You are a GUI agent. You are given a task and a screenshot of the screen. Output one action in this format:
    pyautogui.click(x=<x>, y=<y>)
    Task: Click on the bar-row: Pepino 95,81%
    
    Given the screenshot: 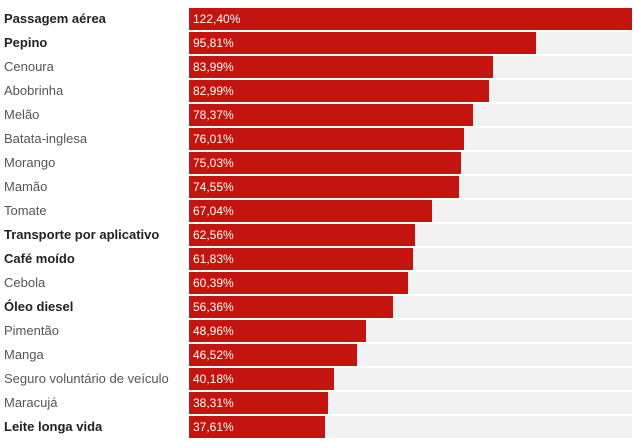 What is the action you would take?
    pyautogui.click(x=317, y=43)
    